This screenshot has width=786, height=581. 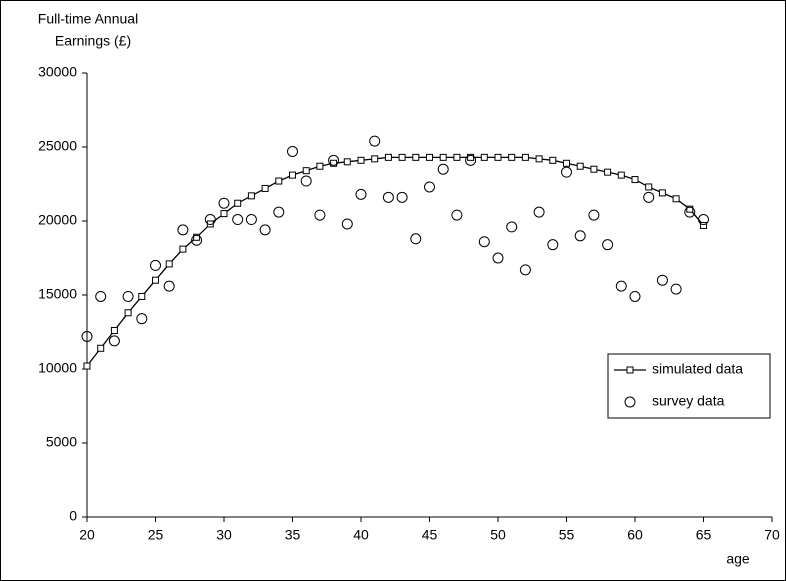 I want to click on y-axis-label: Full-time Annual, so click(x=88, y=19).